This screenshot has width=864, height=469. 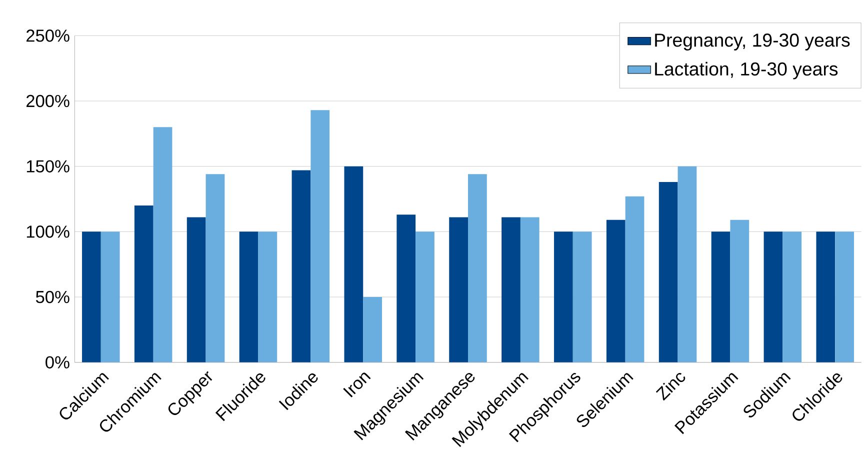 What do you see at coordinates (48, 36) in the screenshot?
I see `y-tick-label: 250%` at bounding box center [48, 36].